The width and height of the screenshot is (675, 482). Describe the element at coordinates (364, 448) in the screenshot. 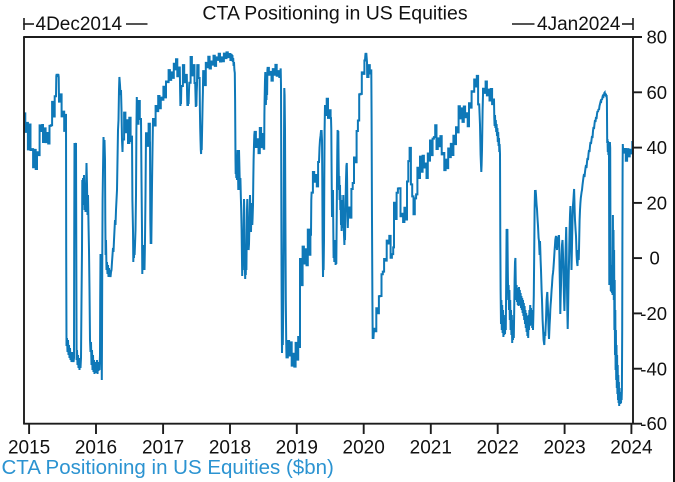

I see `svg-text: 2020` at that location.